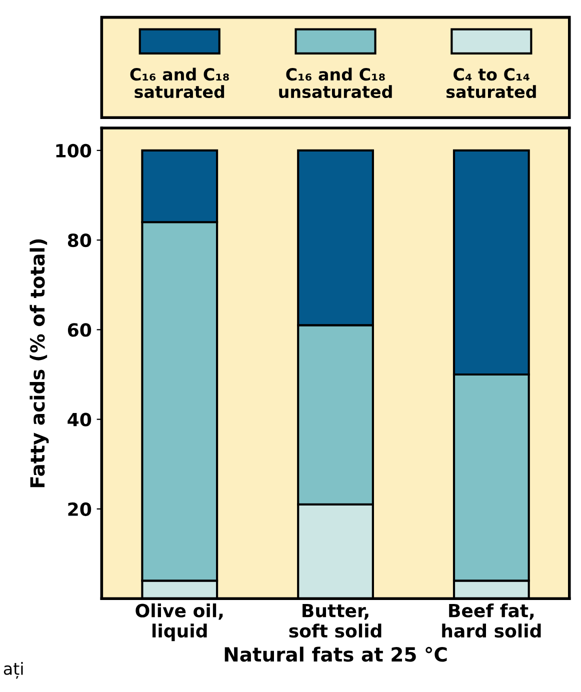 This screenshot has height=692, width=581. What do you see at coordinates (335, 83) in the screenshot?
I see `legend-label: C₁₆ and C₁₈ unsaturated` at bounding box center [335, 83].